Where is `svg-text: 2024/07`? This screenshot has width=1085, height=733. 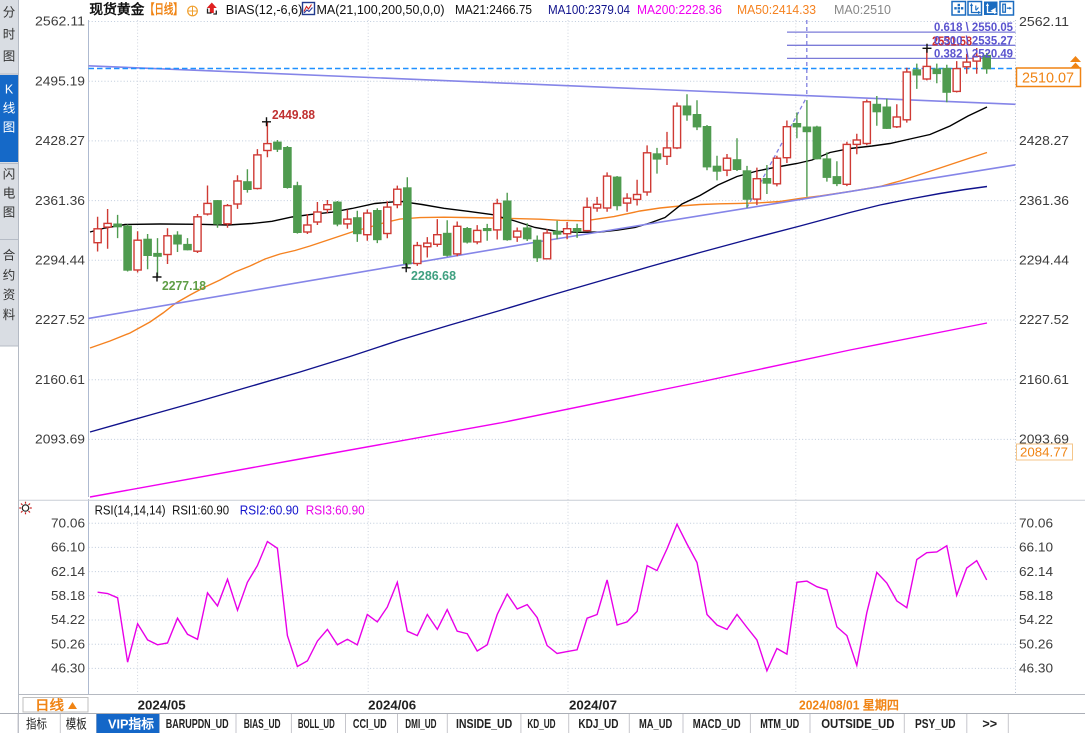 svg-text: 2024/07 is located at coordinates (593, 706).